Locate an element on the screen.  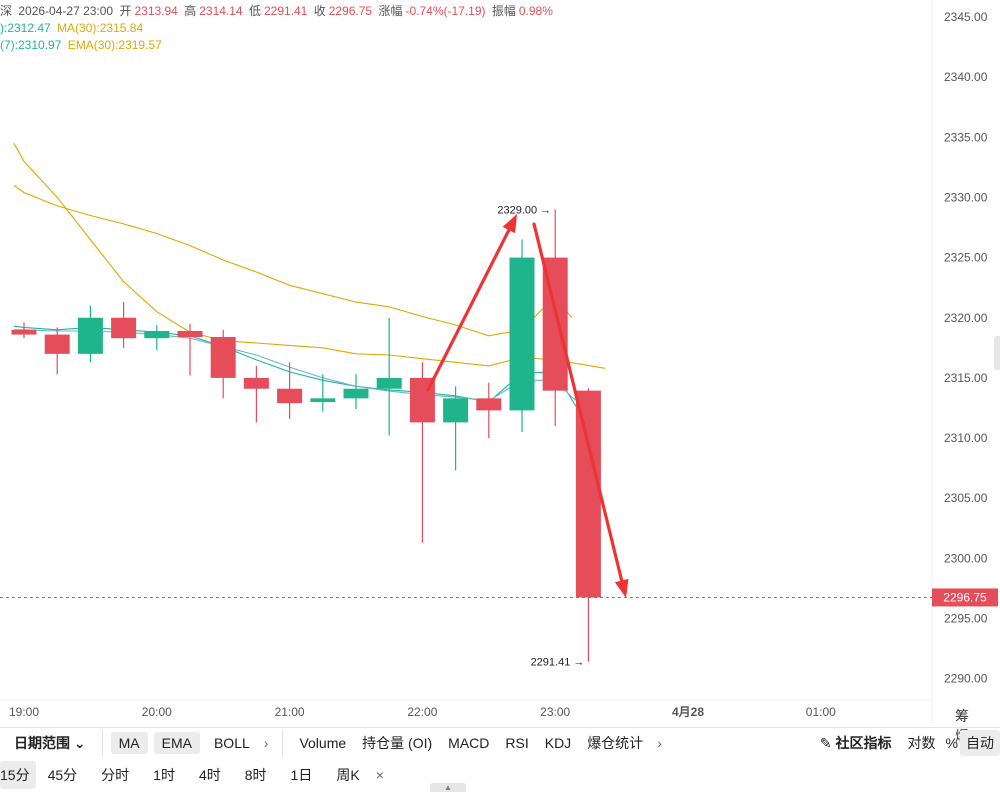
liquidation-toggle: 爆仓统计 is located at coordinates (615, 742).